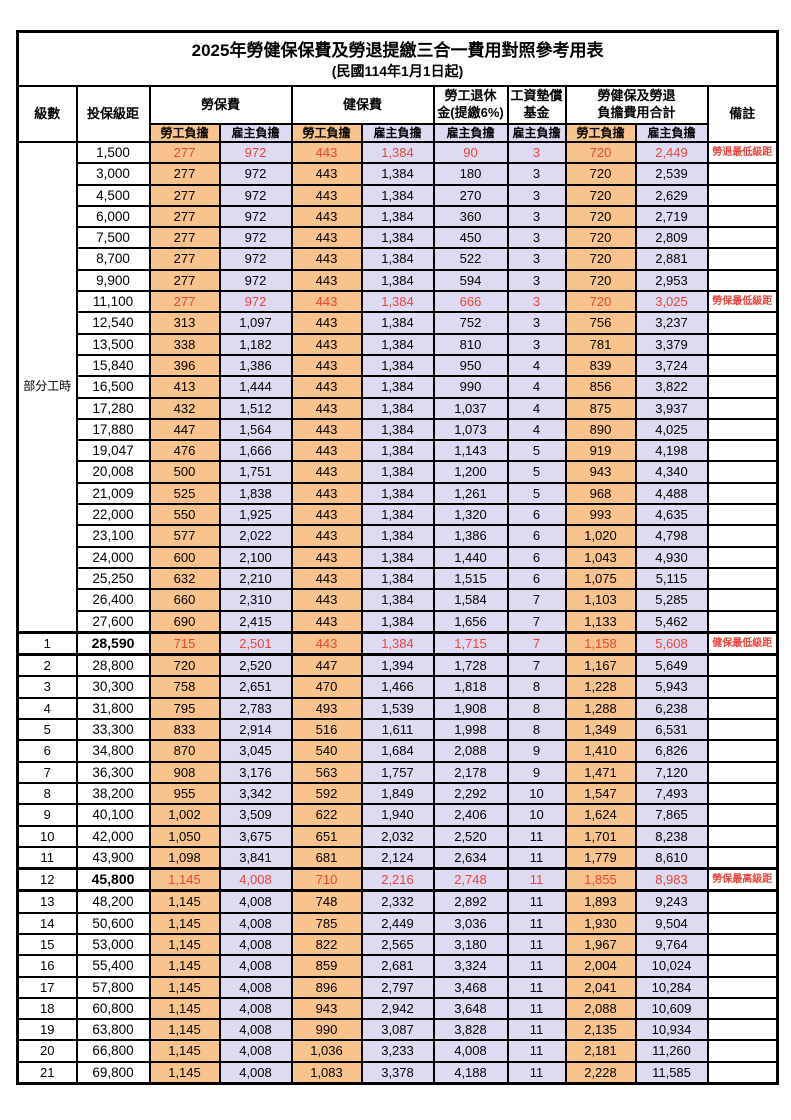 This screenshot has width=791, height=1120. Describe the element at coordinates (113, 665) in the screenshot. I see `bracket-cell: 28,800` at that location.